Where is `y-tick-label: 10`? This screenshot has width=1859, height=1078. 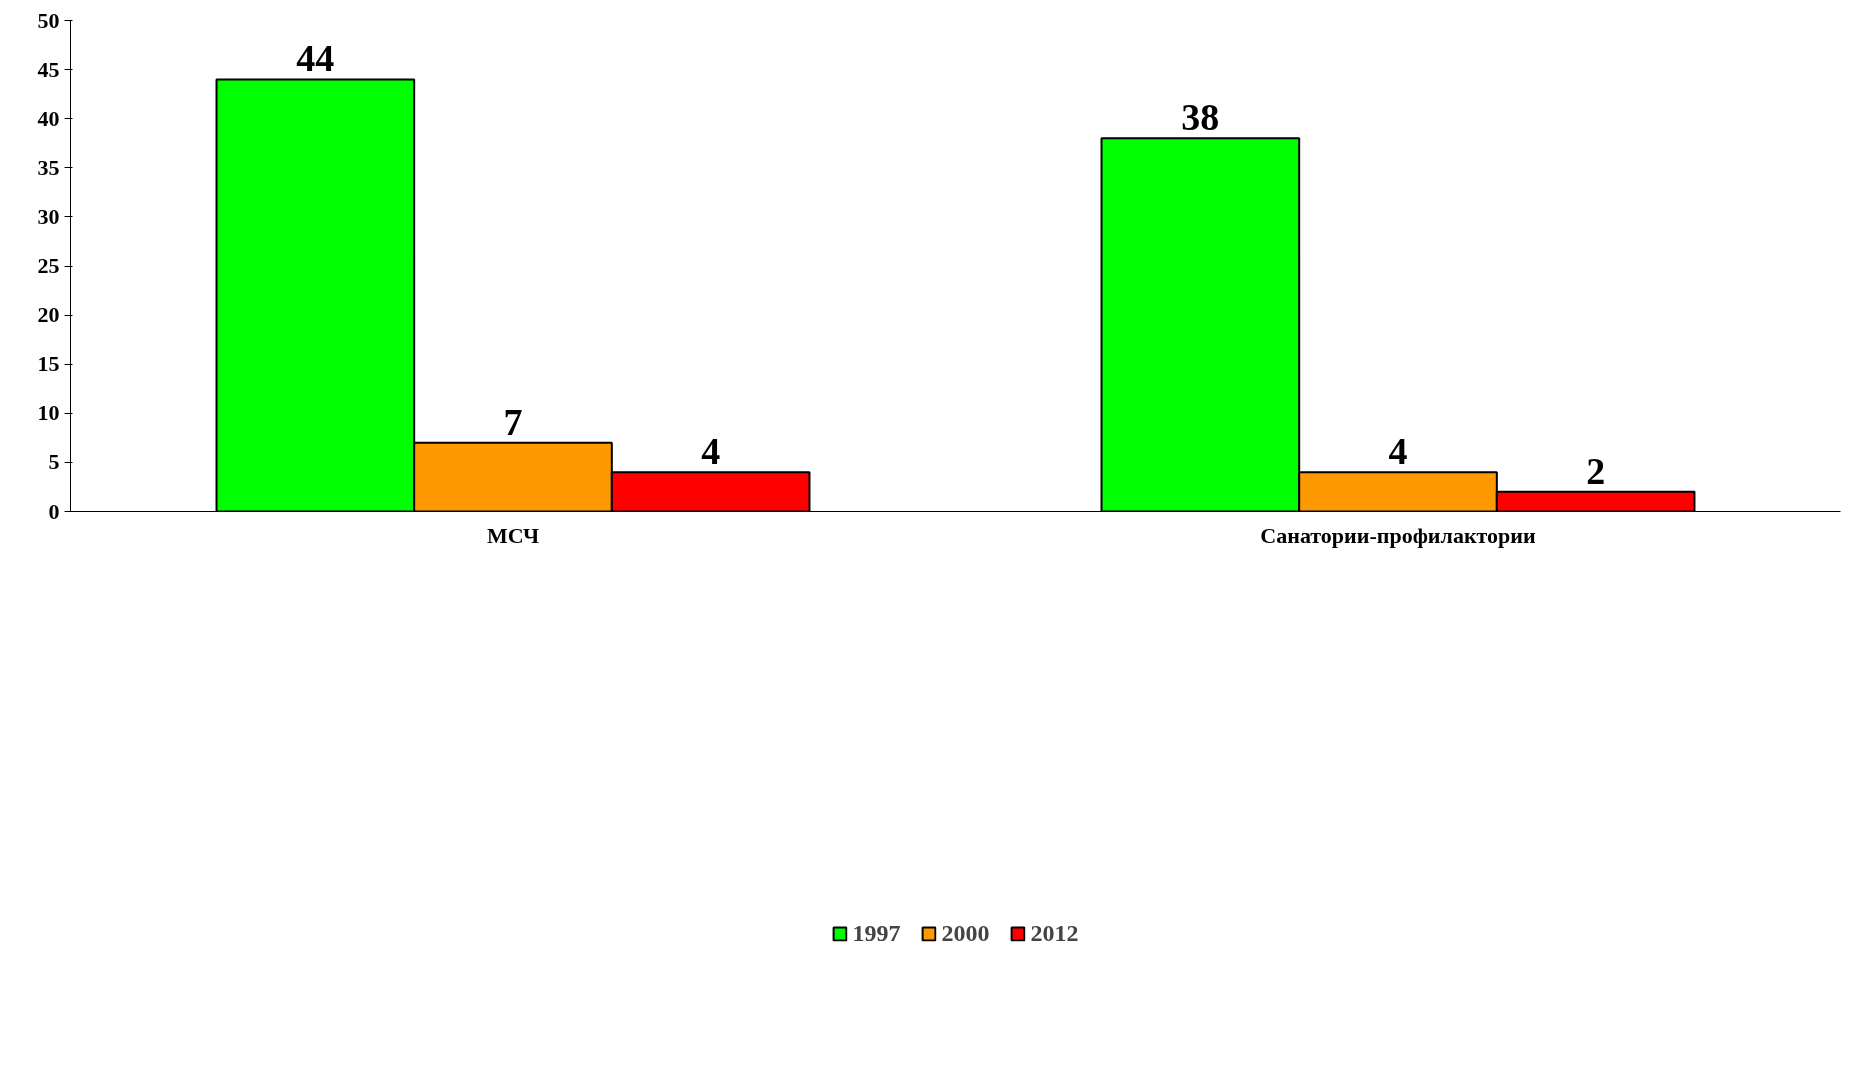
y-tick-label: 10 is located at coordinates (48, 413).